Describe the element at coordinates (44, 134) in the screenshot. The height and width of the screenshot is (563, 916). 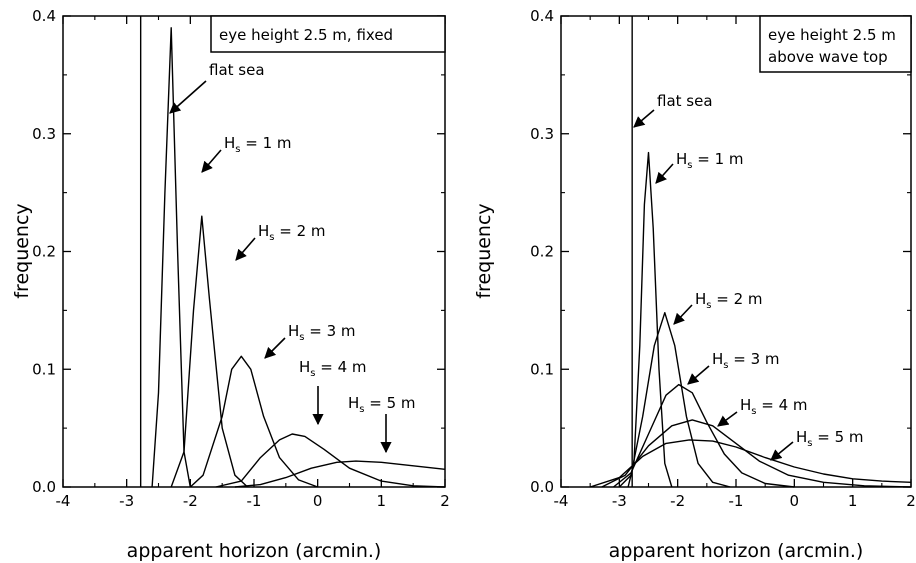
I see `left-y-tick-label: 0.3` at that location.